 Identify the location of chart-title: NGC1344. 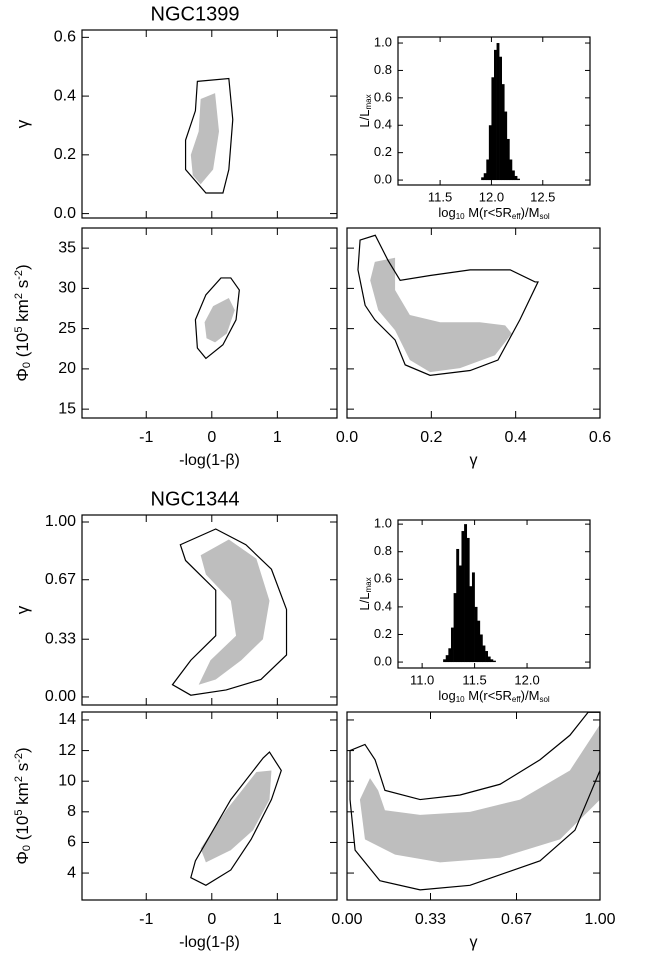
(195, 499).